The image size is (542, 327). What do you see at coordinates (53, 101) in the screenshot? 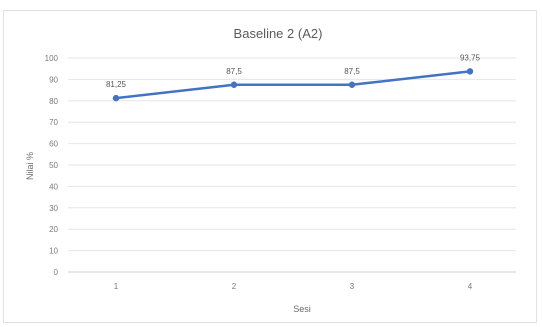
I see `y-tick-label: 80` at bounding box center [53, 101].